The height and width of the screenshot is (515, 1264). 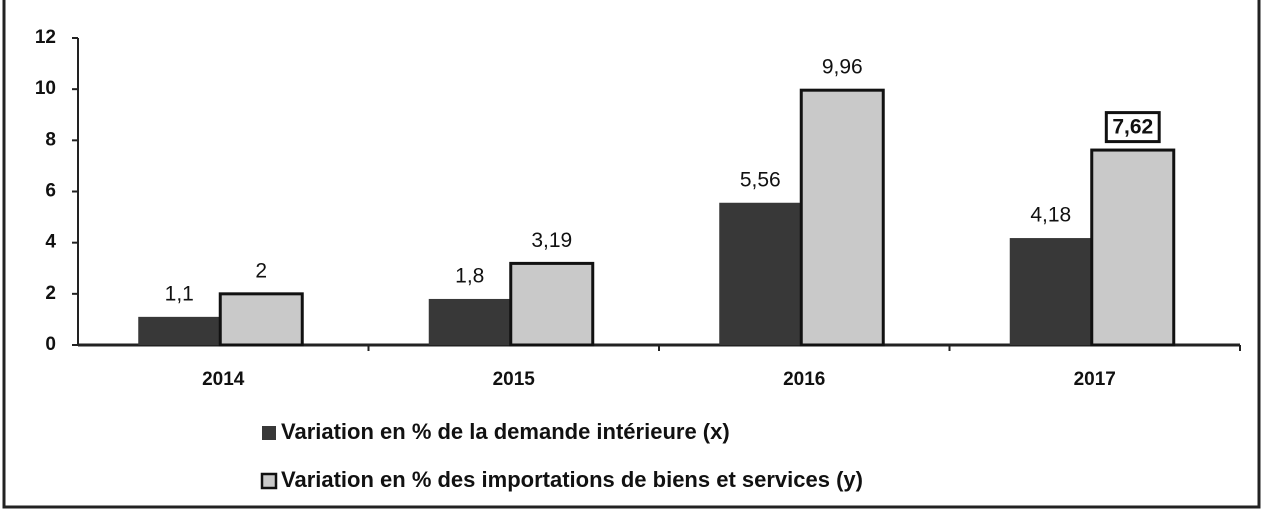 I want to click on y-tick-label: 10, so click(x=45, y=88).